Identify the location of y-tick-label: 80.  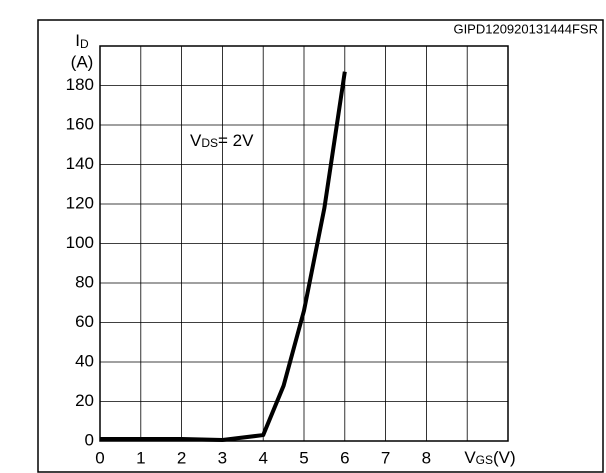
(84, 281).